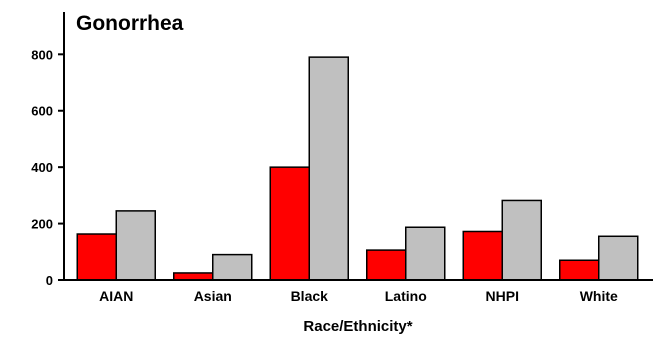 Image resolution: width=654 pixels, height=342 pixels. What do you see at coordinates (42, 167) in the screenshot?
I see `y-tick-label-400: 400` at bounding box center [42, 167].